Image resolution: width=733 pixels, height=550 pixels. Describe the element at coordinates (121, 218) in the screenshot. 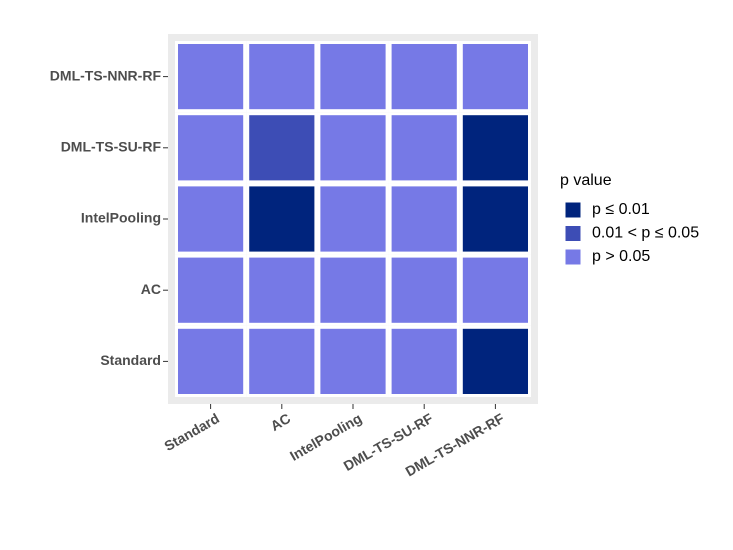

I see `y-tick-label: IntelPooling` at that location.